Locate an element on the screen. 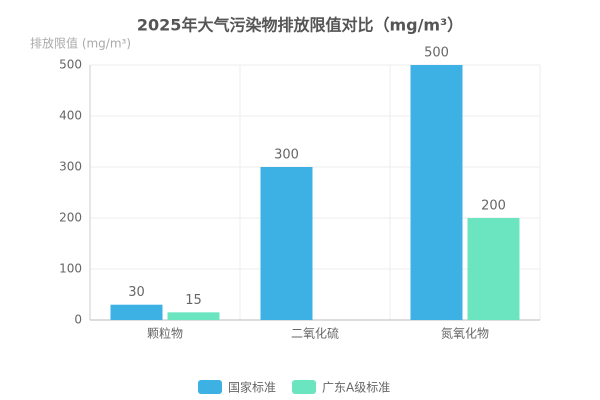 The image size is (600, 400). data-label: 200 is located at coordinates (493, 206).